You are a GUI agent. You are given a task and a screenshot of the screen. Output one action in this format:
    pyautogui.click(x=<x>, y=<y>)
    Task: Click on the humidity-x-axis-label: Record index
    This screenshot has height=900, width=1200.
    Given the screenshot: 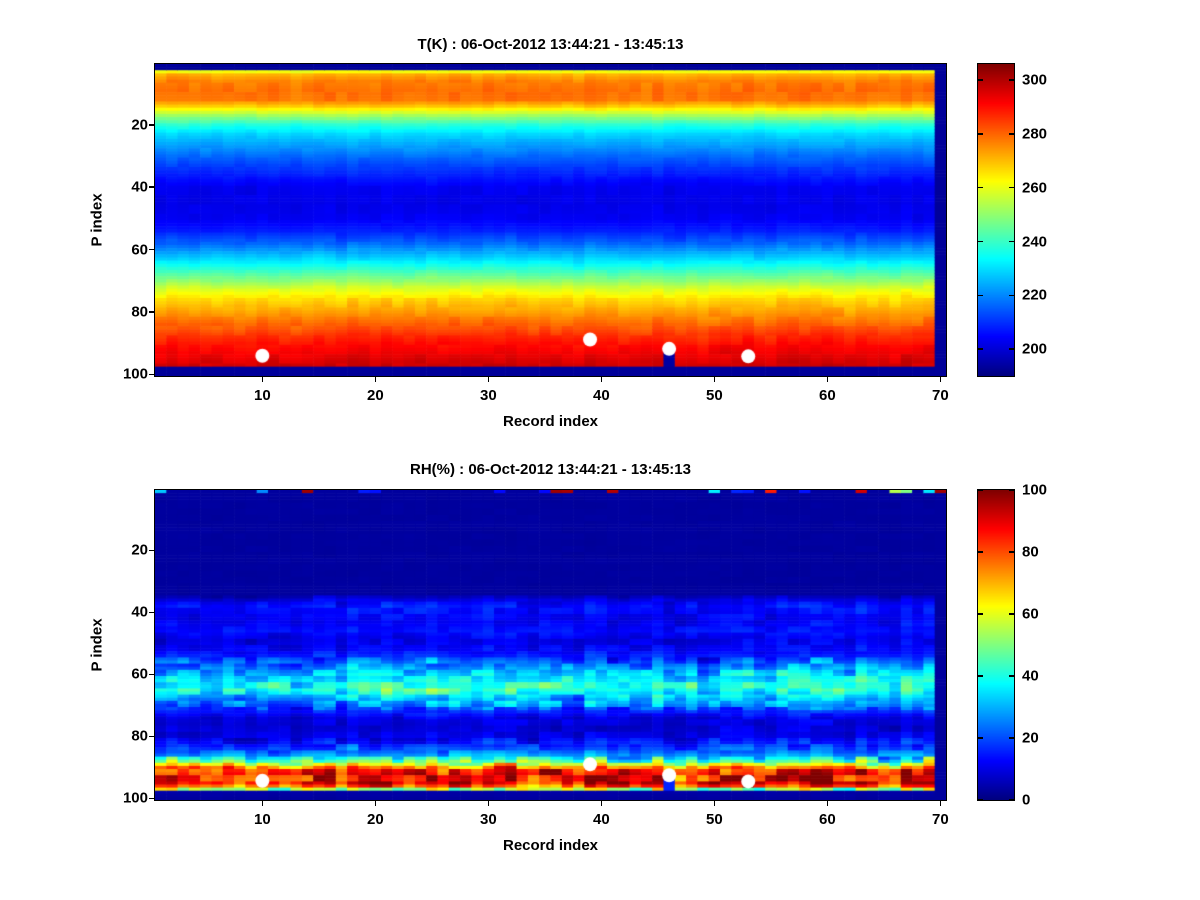 What is the action you would take?
    pyautogui.click(x=550, y=845)
    